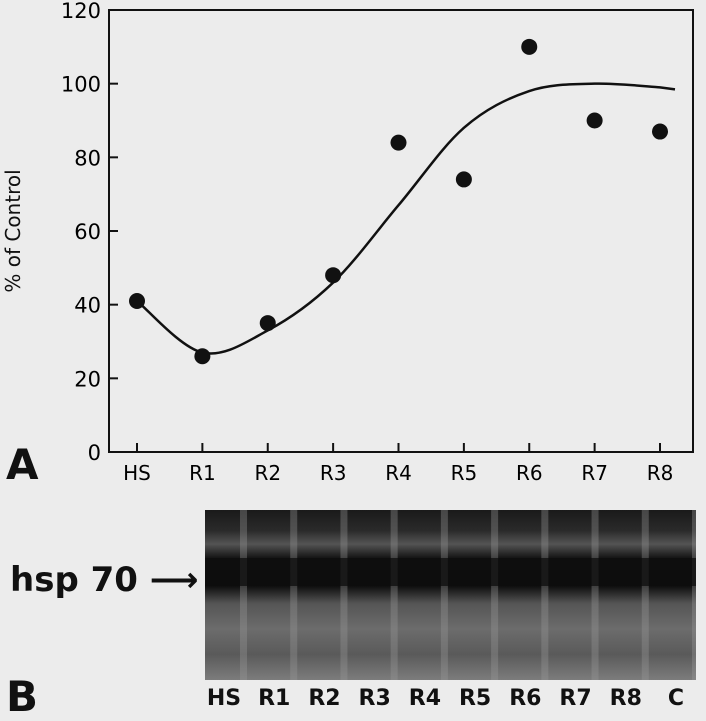 The image size is (706, 721). What do you see at coordinates (529, 473) in the screenshot?
I see `x-tick-label: R6` at bounding box center [529, 473].